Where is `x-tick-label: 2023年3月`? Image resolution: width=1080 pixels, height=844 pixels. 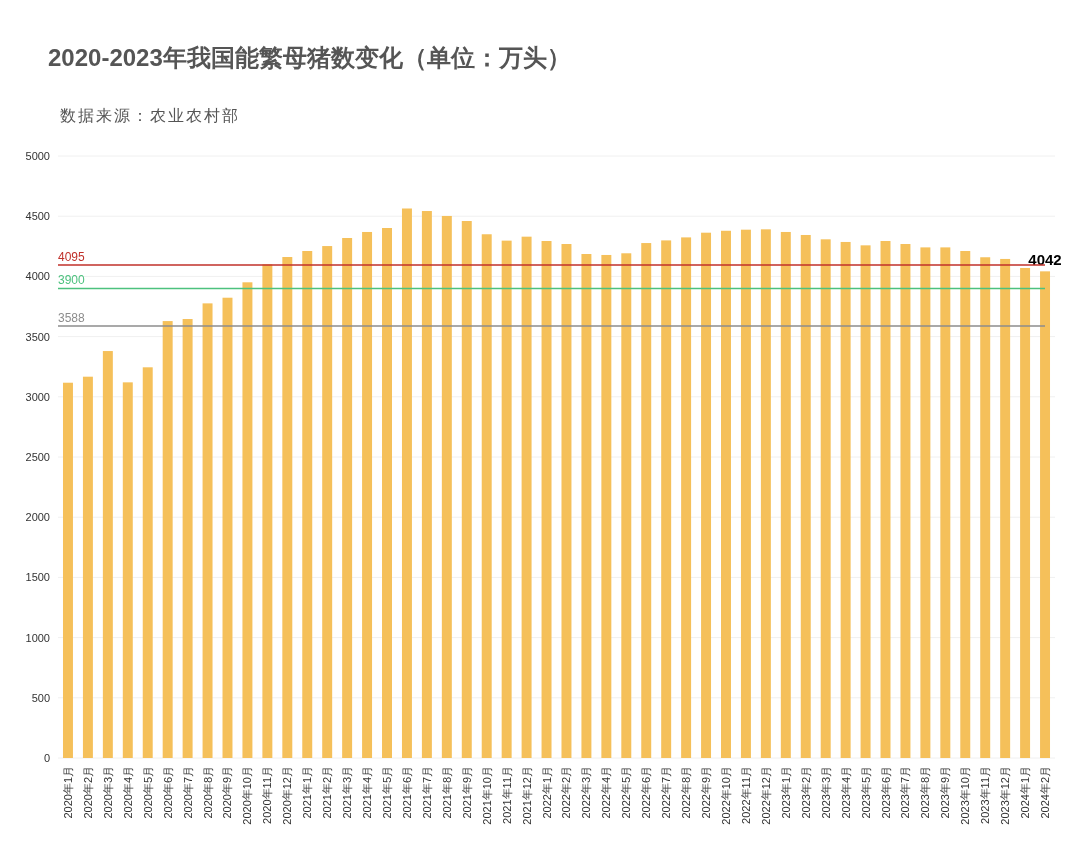
x-tick-label: 2023年3月 is located at coordinates (825, 792).